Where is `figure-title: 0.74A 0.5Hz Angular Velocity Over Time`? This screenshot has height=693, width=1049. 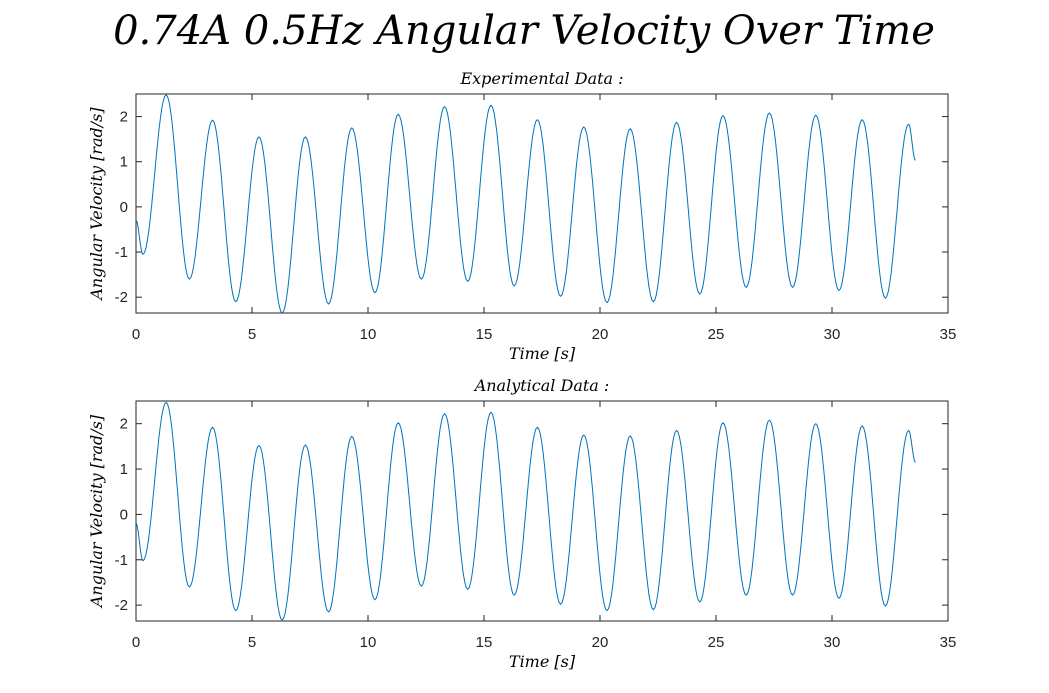
figure-title: 0.74A 0.5Hz Angular Velocity Over Time is located at coordinates (524, 31).